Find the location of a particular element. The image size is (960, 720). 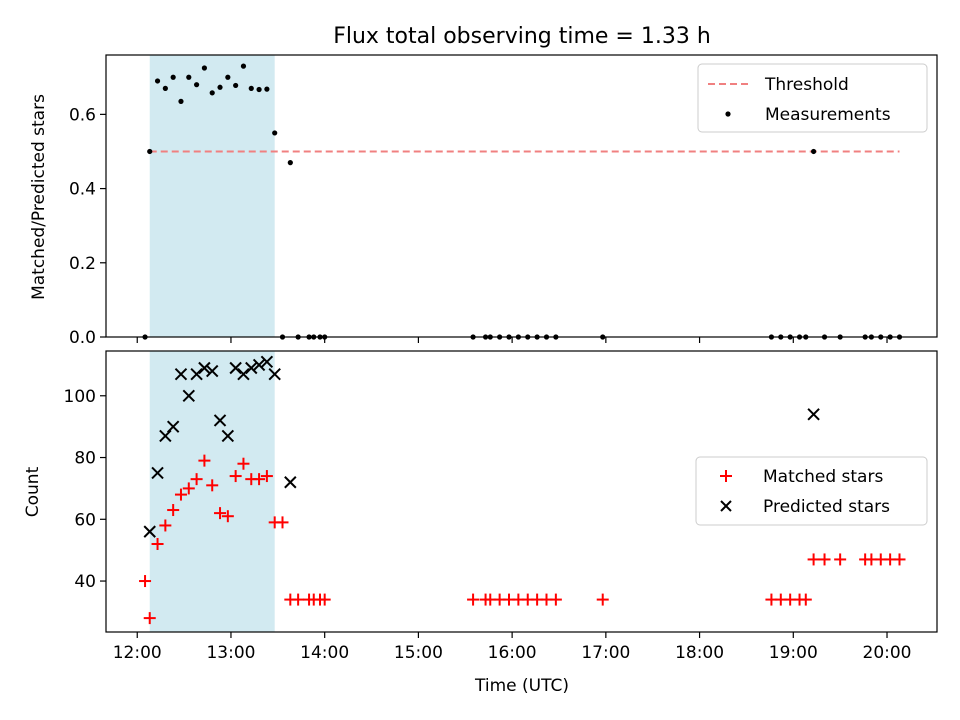

bottom-legend-box is located at coordinates (811, 491).